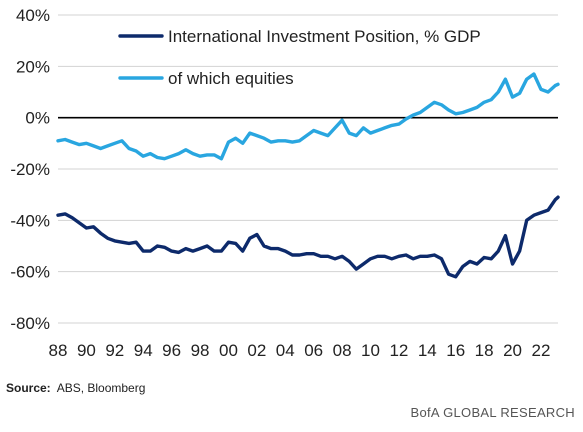 The width and height of the screenshot is (583, 432). I want to click on y-tick-label: -20%, so click(30, 169).